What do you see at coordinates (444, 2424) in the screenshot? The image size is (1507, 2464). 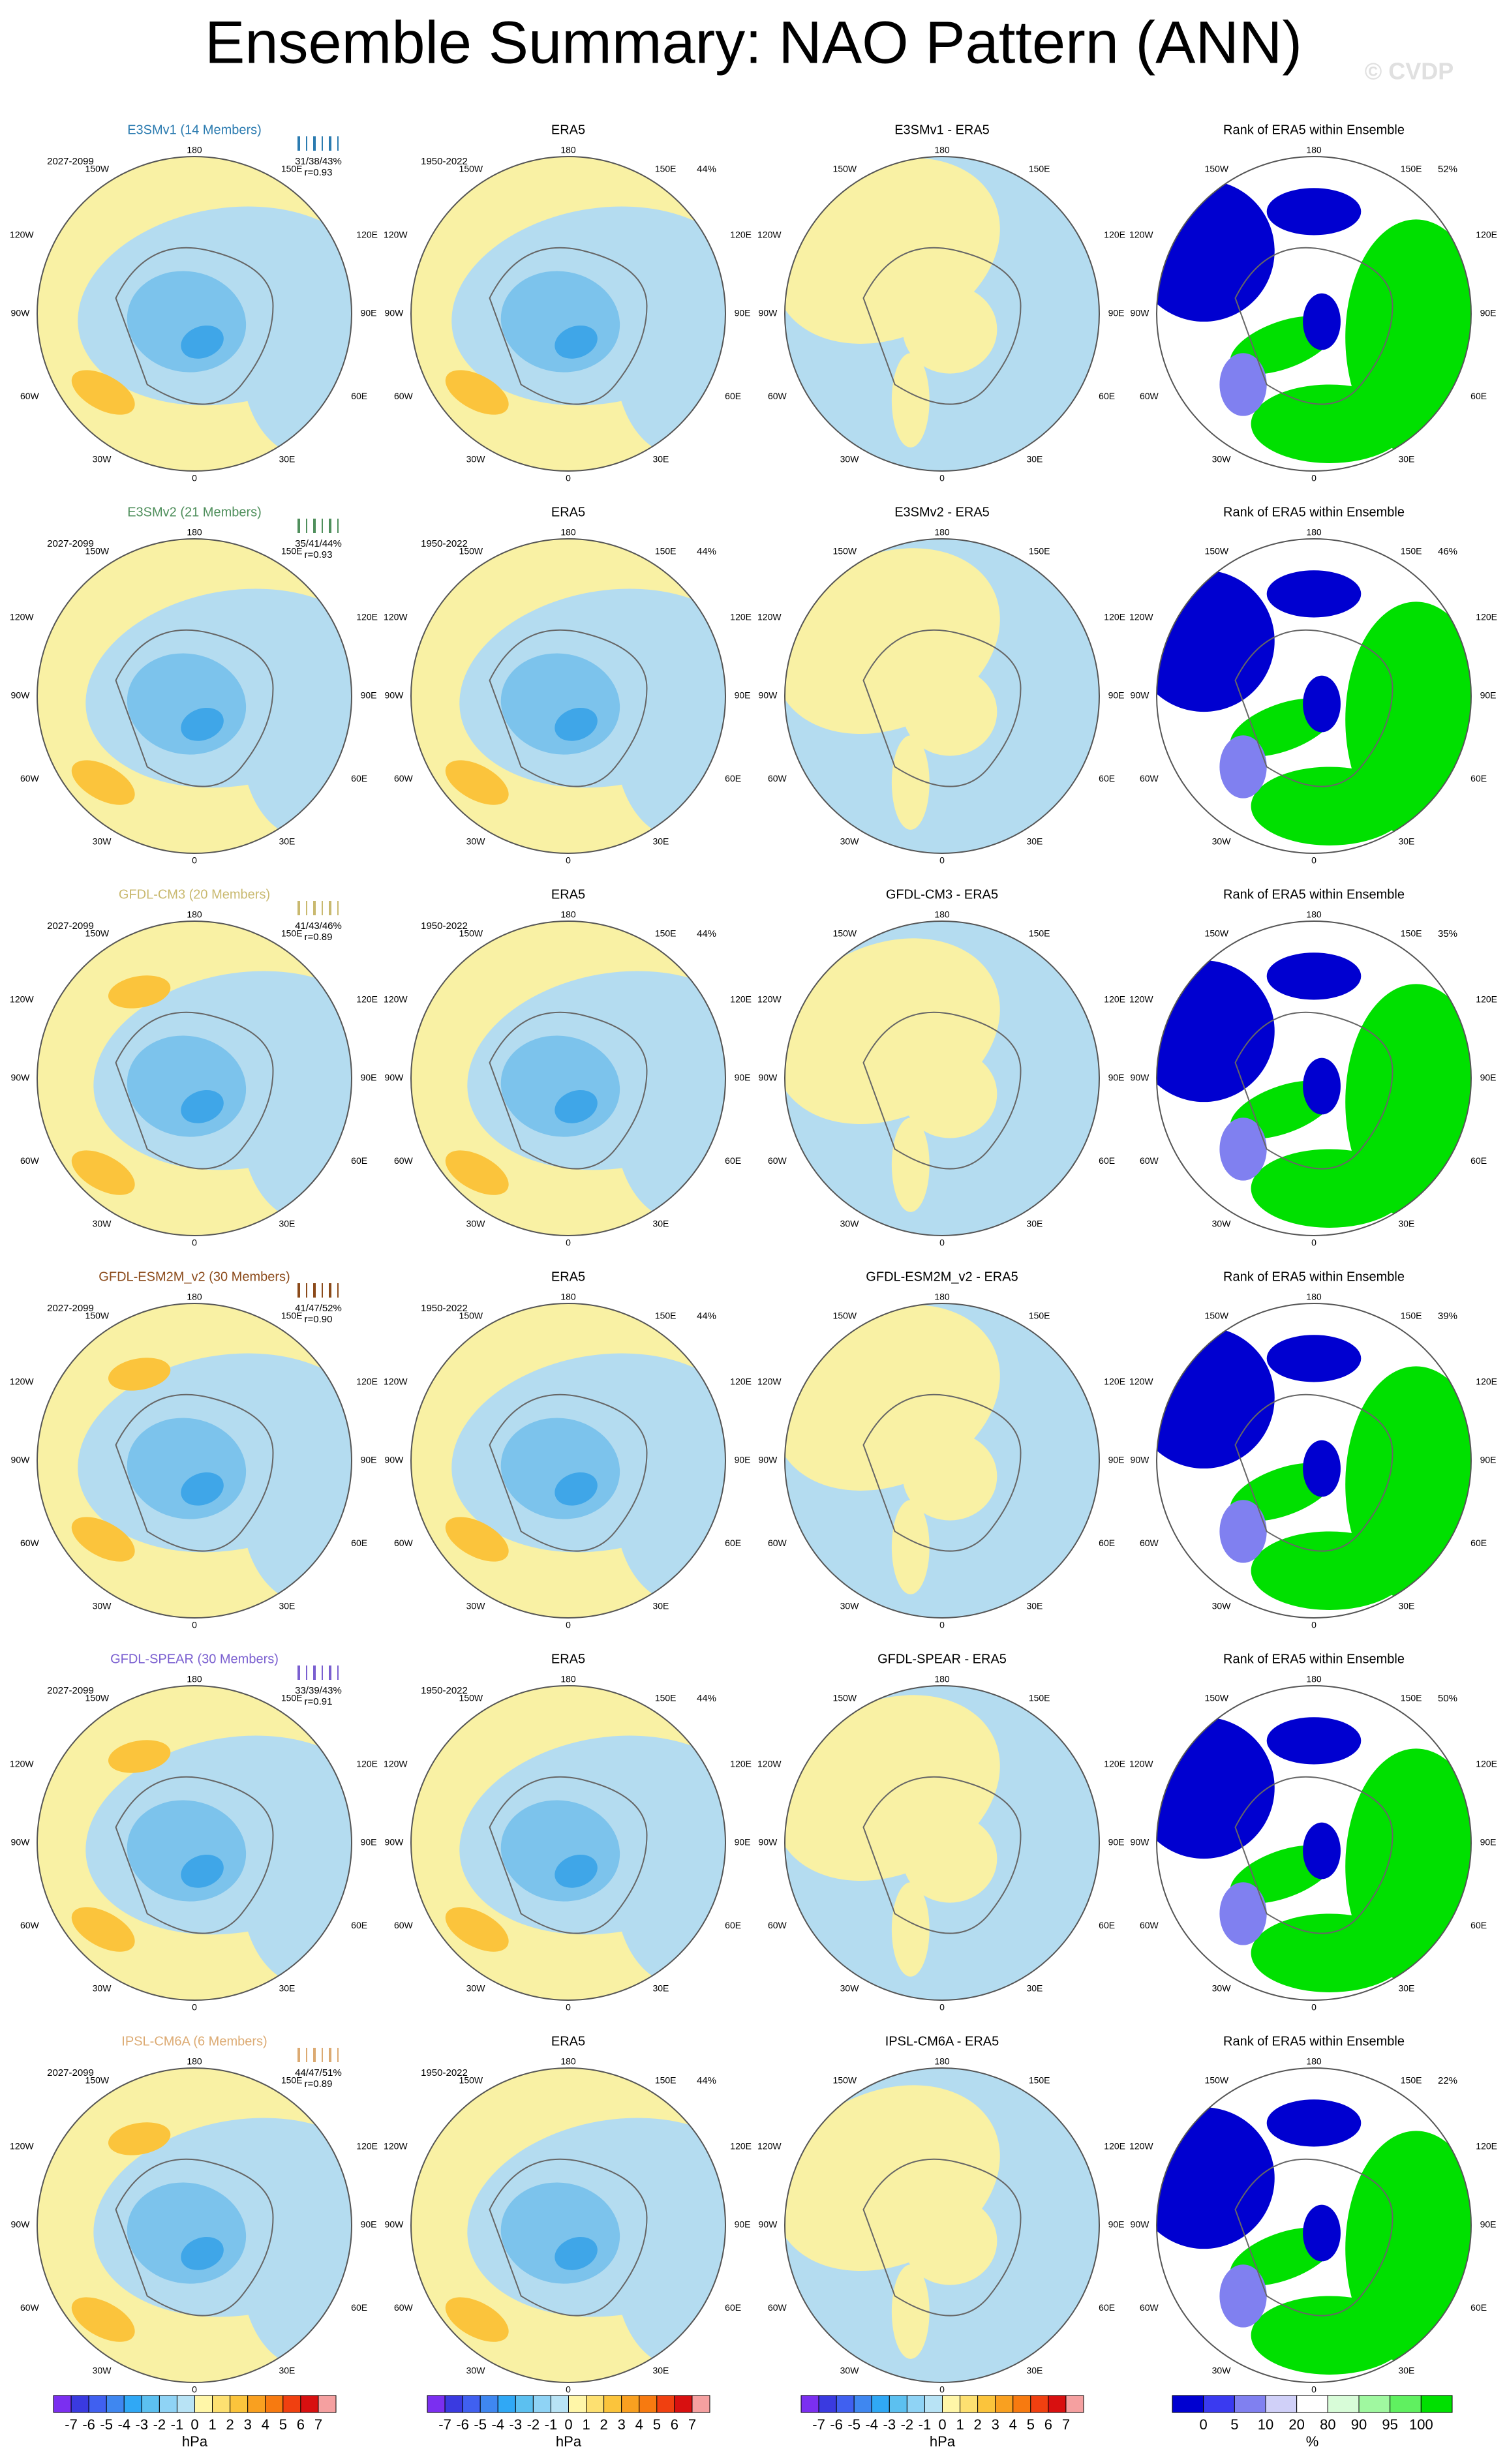 I see `colorbar-label: -7` at bounding box center [444, 2424].